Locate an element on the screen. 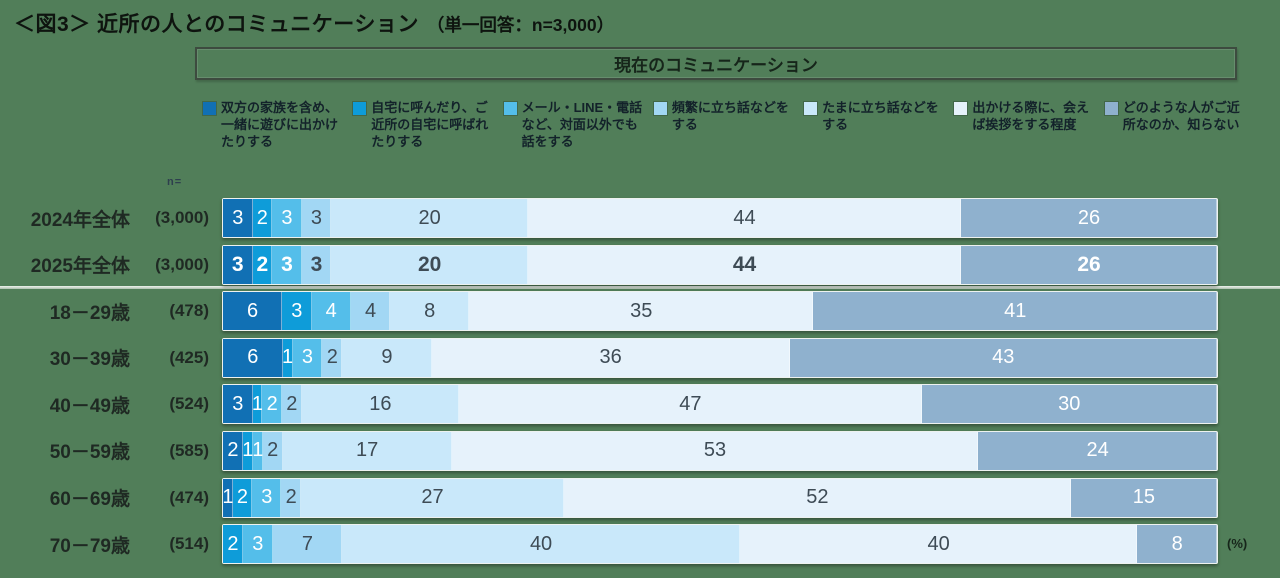 The image size is (1280, 578). legend-swatch-icon is located at coordinates (209, 108).